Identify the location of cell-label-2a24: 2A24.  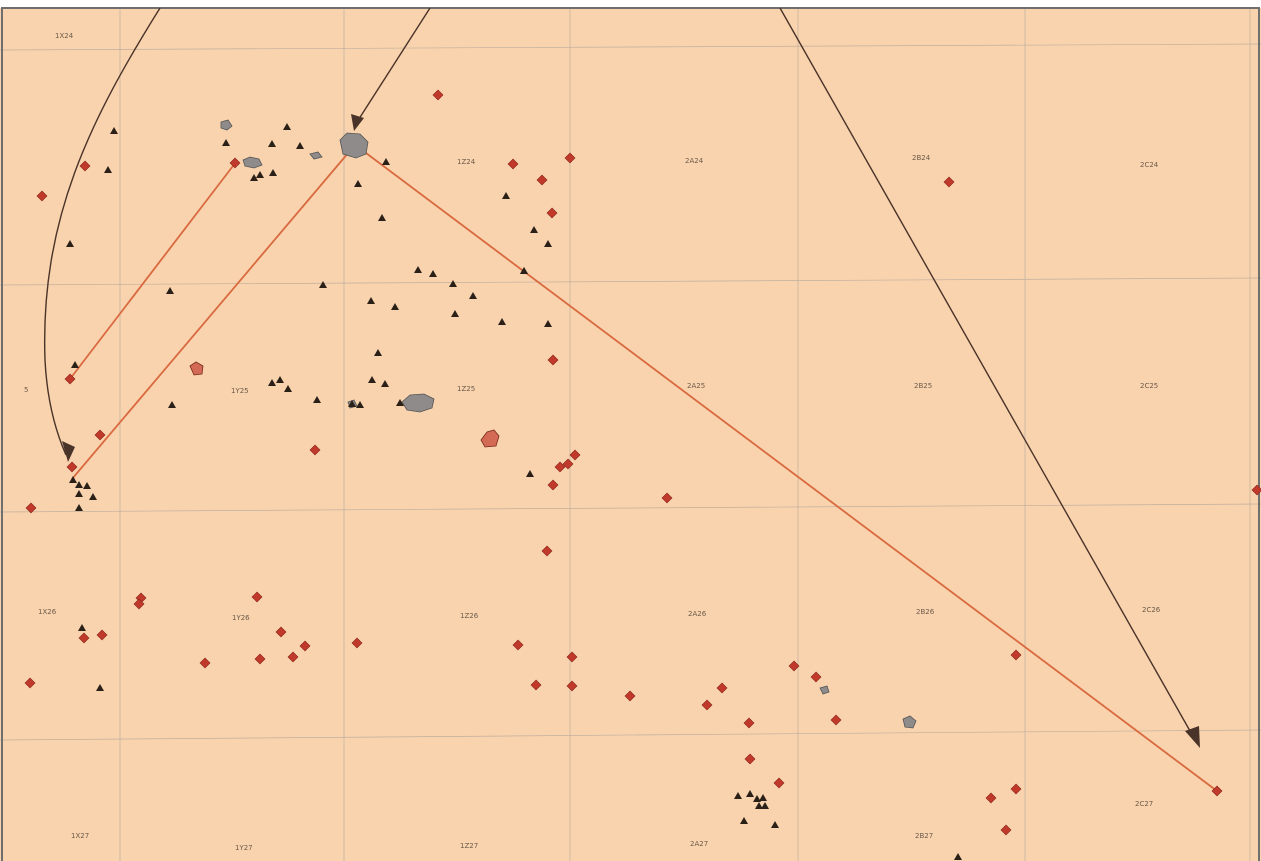
(694, 161).